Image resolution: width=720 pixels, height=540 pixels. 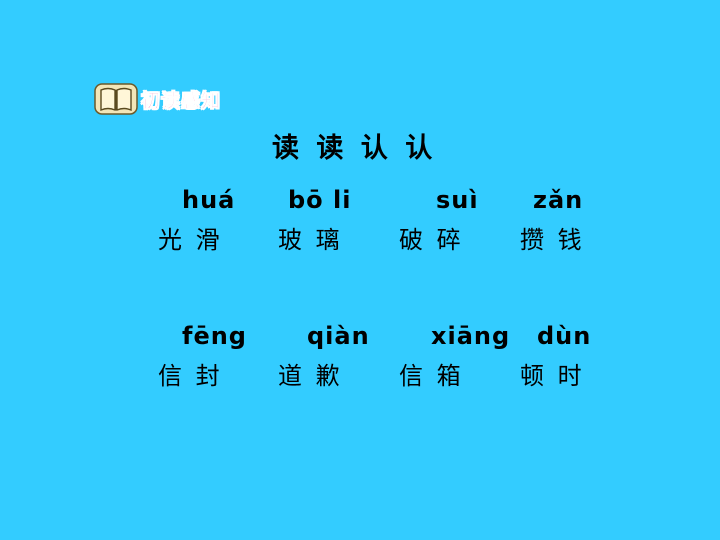 I want to click on pinyin-qian: qiàn, so click(x=338, y=336).